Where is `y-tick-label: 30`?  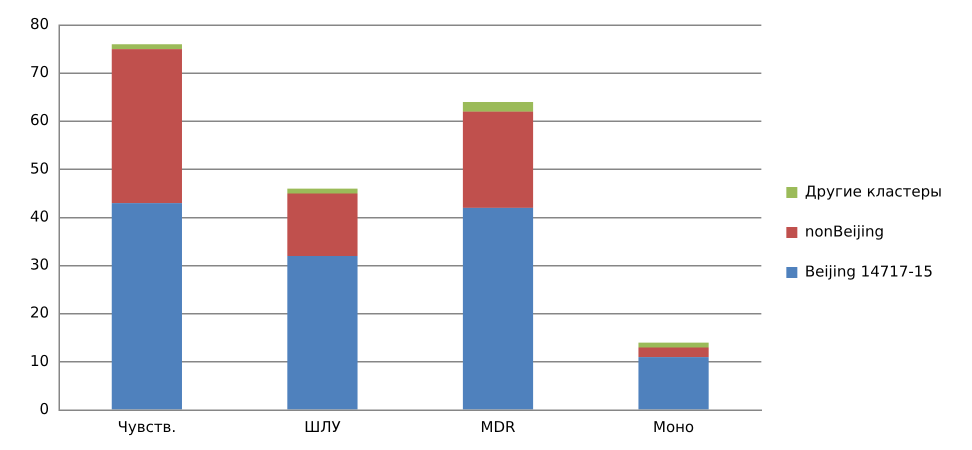 y-tick-label: 30 is located at coordinates (40, 265).